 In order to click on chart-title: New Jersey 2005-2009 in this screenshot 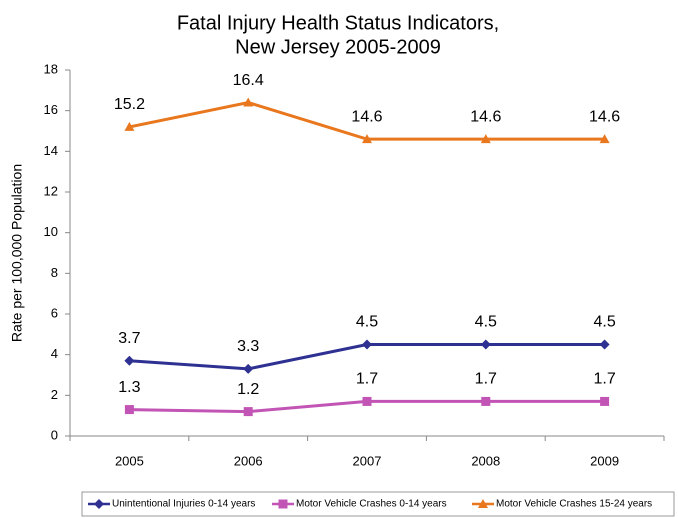, I will do `click(338, 47)`.